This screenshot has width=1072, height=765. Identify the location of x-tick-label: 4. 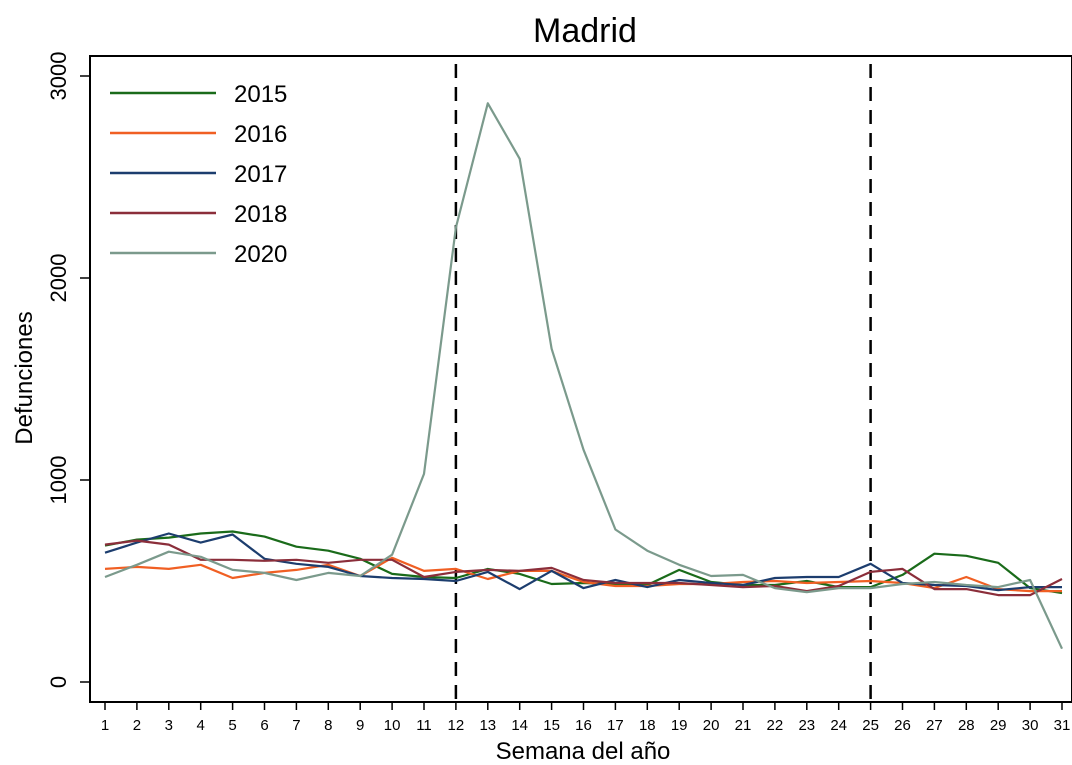
(201, 725).